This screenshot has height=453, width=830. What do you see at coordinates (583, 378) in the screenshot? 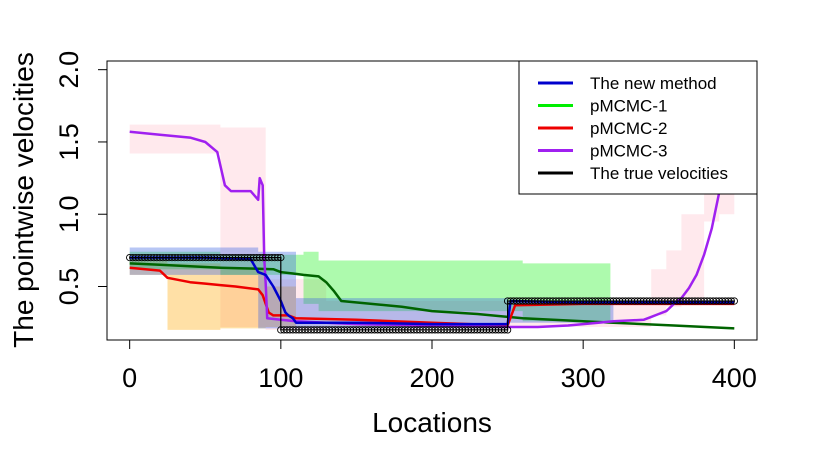
I see `x-tick-label: 300` at bounding box center [583, 378].